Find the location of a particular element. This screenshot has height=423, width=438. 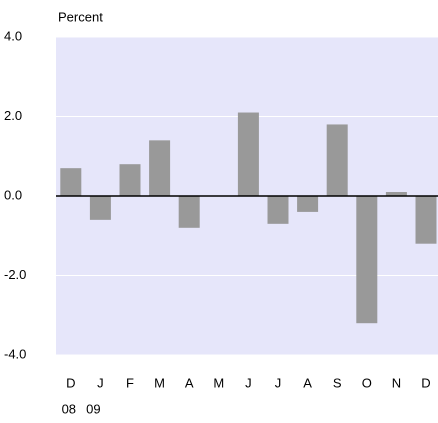

y-tick-label: 4.0 is located at coordinates (13, 35).